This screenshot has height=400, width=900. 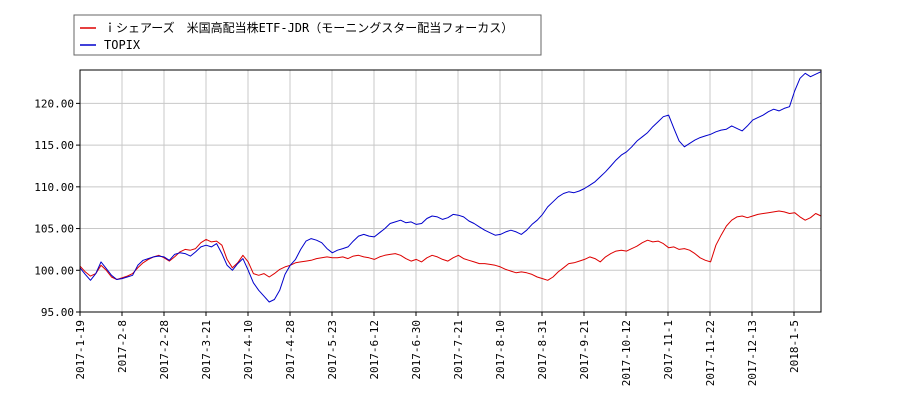 I want to click on y-axis: 95.00 100.00 105.00 110.00 115.00 120.00, so click(x=57, y=208).